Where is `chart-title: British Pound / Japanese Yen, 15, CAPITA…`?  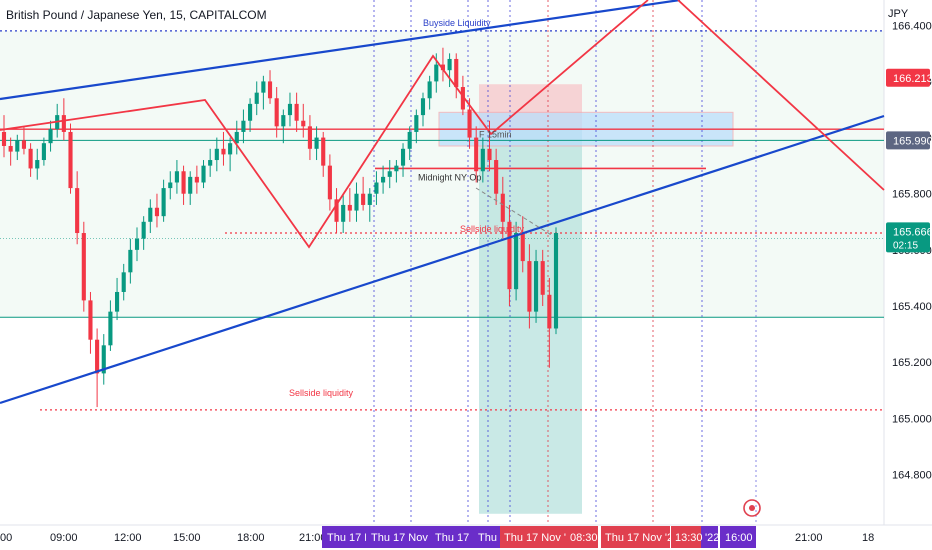
chart-title: British Pound / Japanese Yen, 15, CAPITA… is located at coordinates (136, 15).